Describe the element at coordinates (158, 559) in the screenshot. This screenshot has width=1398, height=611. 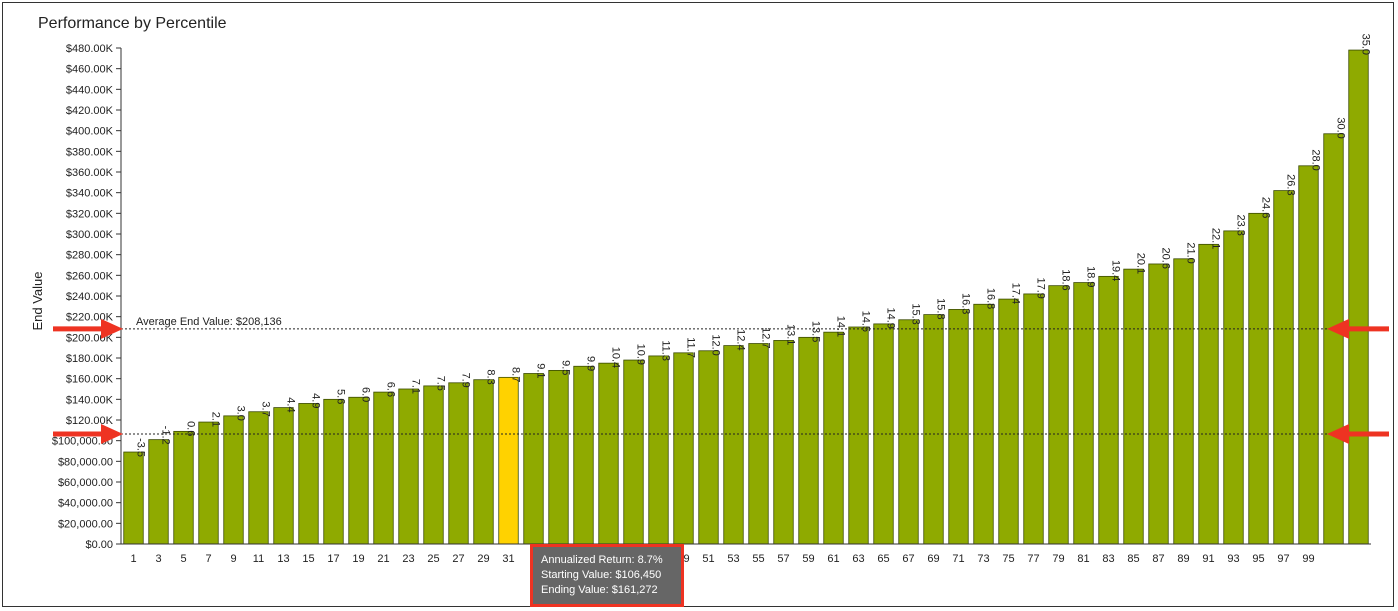
I see `x-tick-label: 3` at that location.